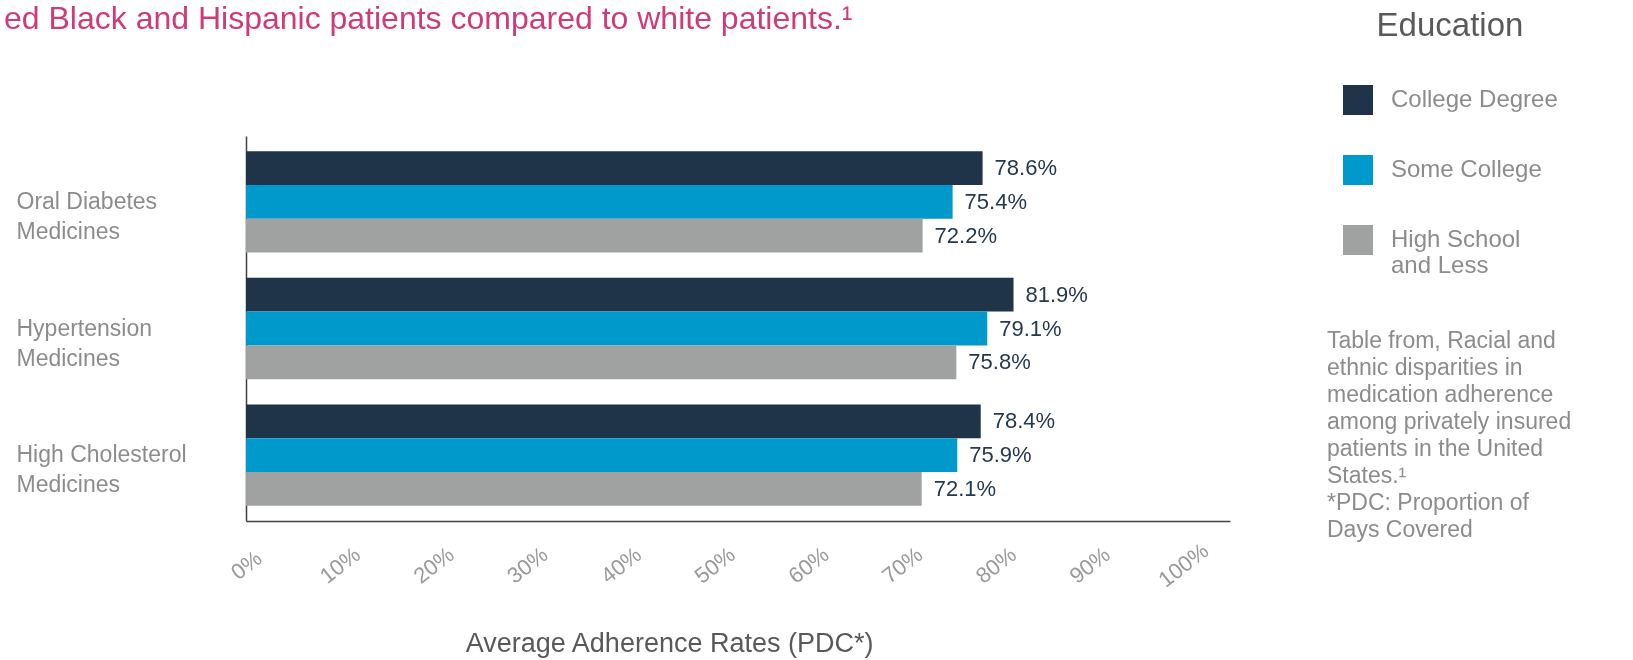  What do you see at coordinates (1025, 168) in the screenshot?
I see `data-label: 78.6%` at bounding box center [1025, 168].